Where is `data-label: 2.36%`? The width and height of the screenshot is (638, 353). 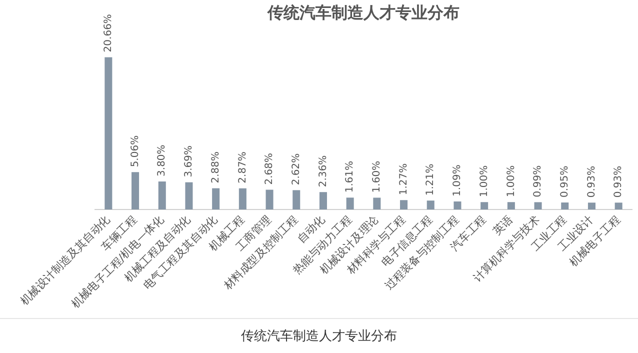 data-label: 2.36% is located at coordinates (323, 171).